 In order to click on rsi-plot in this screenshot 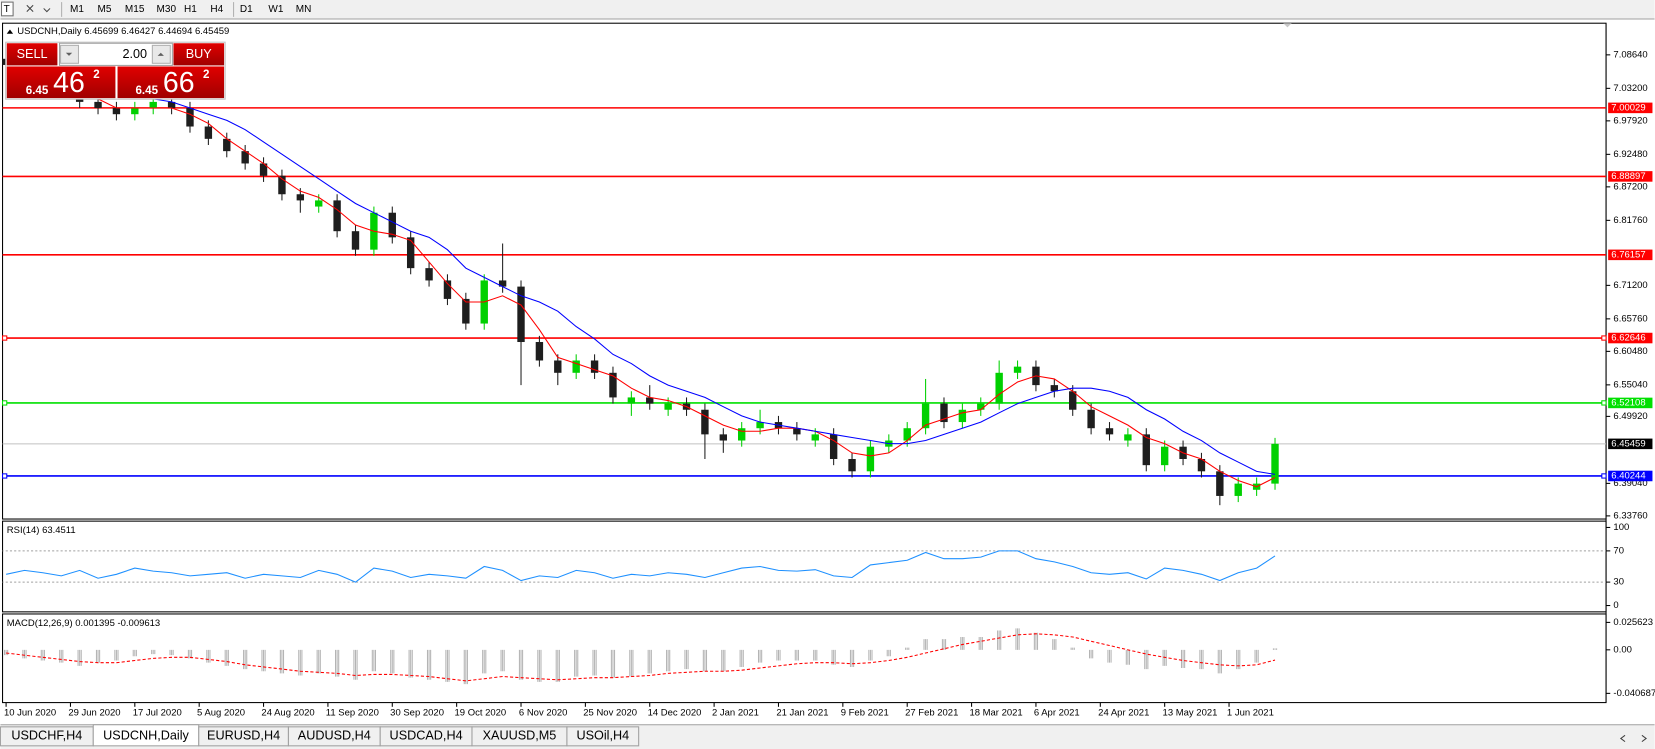, I will do `click(804, 566)`.